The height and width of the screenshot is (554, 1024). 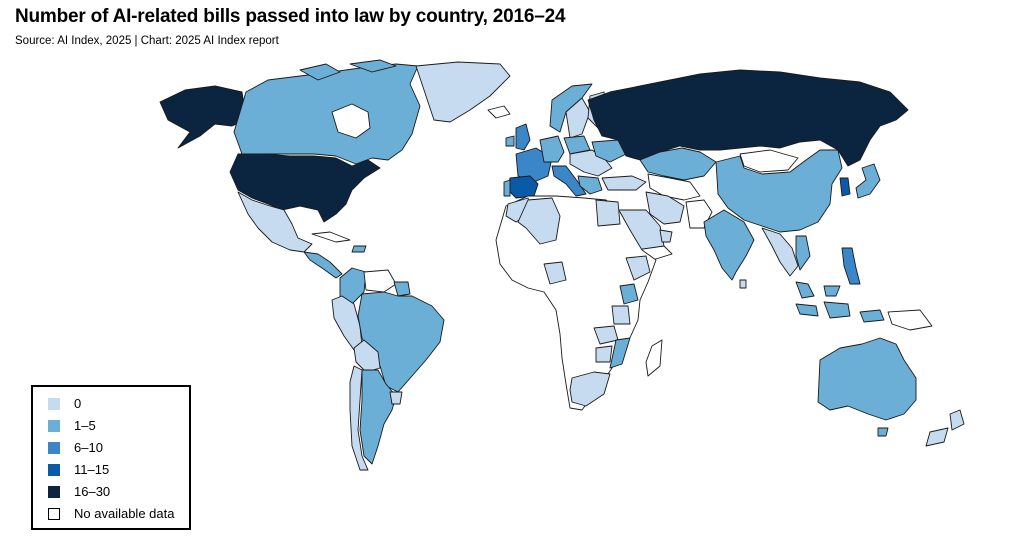 What do you see at coordinates (305, 188) in the screenshot?
I see `country-united-states` at bounding box center [305, 188].